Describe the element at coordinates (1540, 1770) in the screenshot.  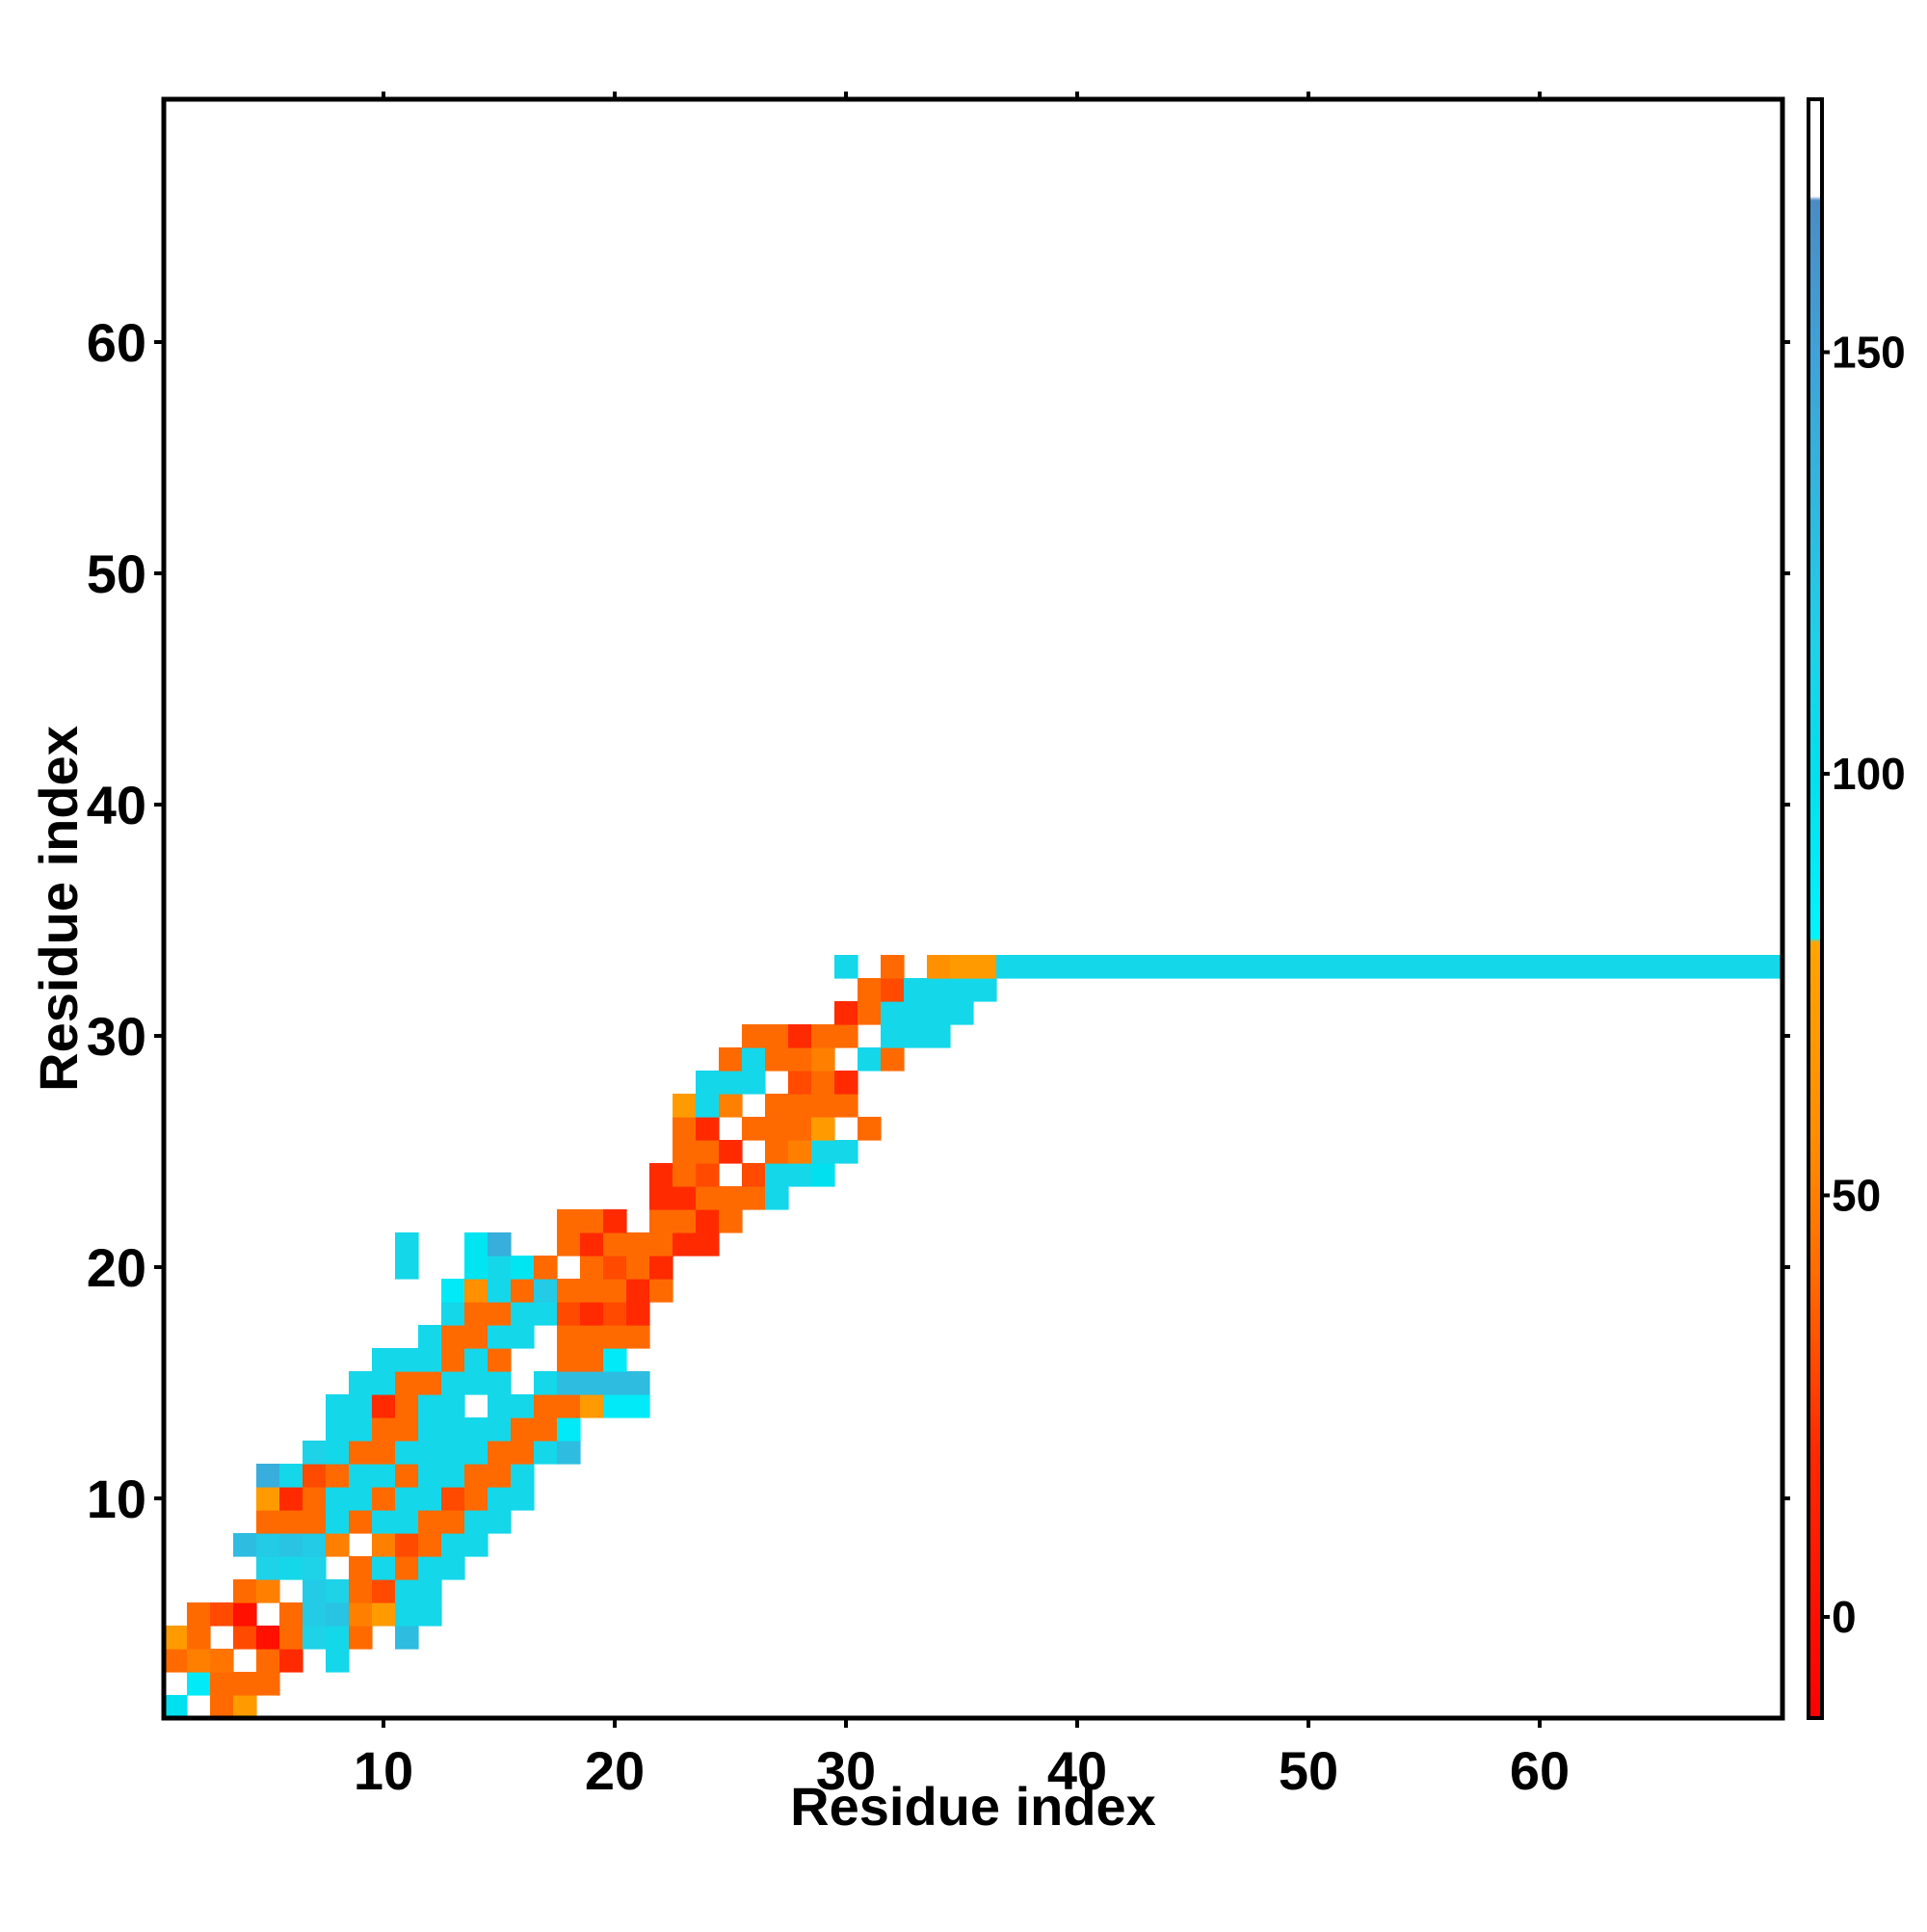
I see `x-tick-label: 60` at that location.